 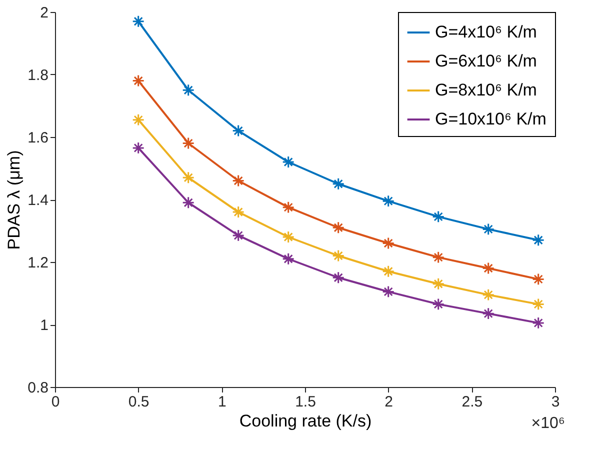 I want to click on x-tick-label: 2, so click(x=389, y=402).